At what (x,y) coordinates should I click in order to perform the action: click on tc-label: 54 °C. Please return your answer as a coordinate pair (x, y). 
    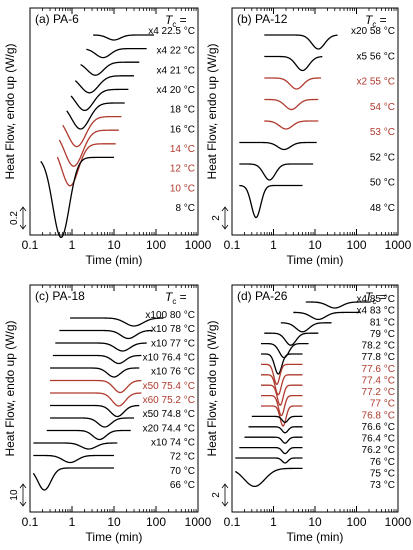
    Looking at the image, I should click on (382, 107).